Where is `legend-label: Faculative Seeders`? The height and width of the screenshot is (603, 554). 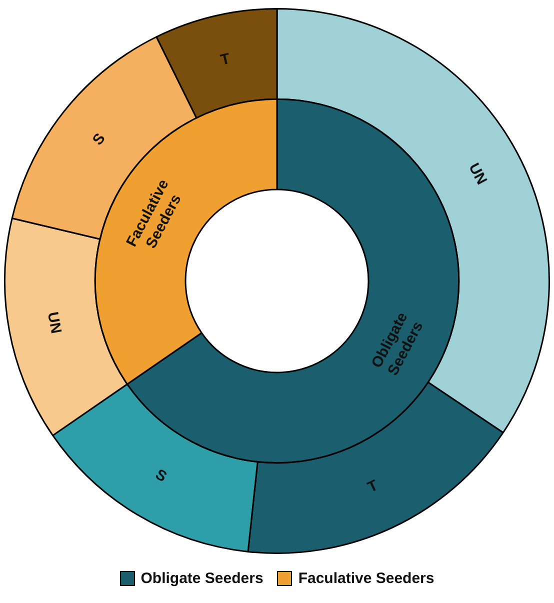 legend-label: Faculative Seeders is located at coordinates (366, 578).